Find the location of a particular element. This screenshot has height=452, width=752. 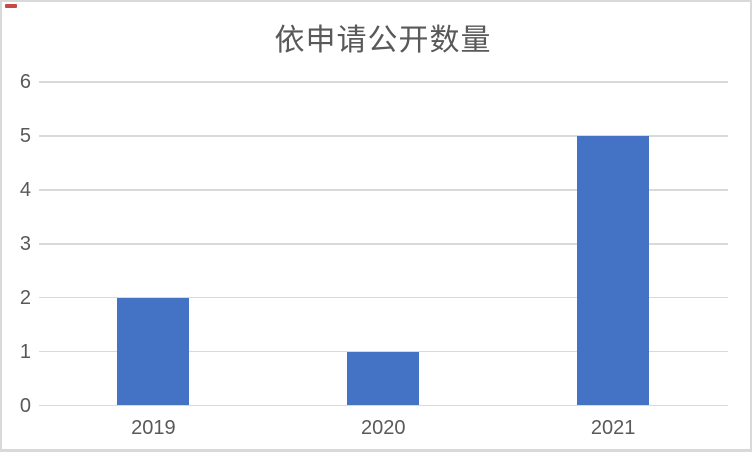

x-axis-label-2021: 2021 is located at coordinates (613, 428).